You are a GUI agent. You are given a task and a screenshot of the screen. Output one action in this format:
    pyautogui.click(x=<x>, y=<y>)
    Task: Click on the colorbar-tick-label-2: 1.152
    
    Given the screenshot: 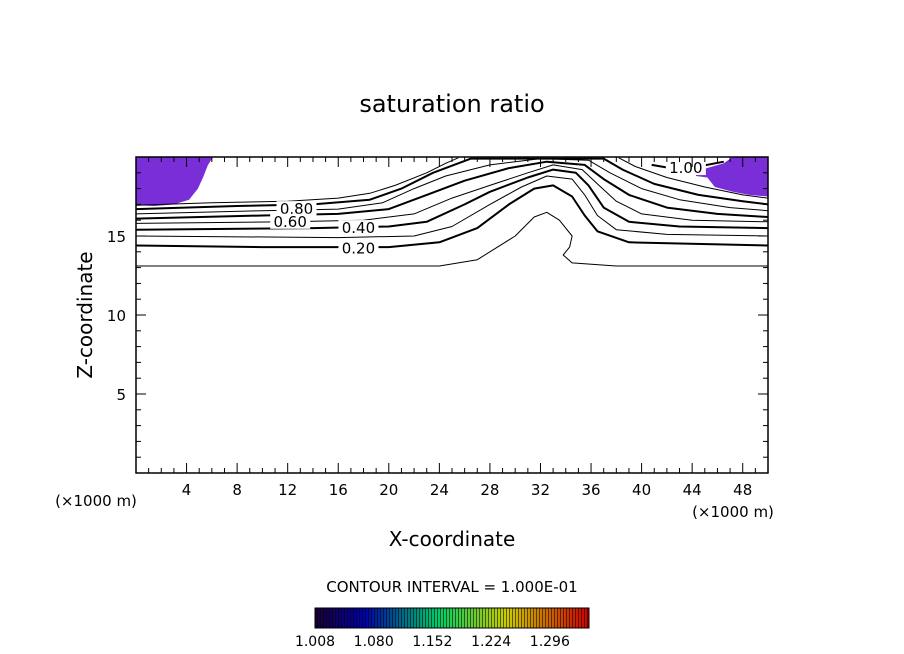 What is the action you would take?
    pyautogui.click(x=432, y=642)
    